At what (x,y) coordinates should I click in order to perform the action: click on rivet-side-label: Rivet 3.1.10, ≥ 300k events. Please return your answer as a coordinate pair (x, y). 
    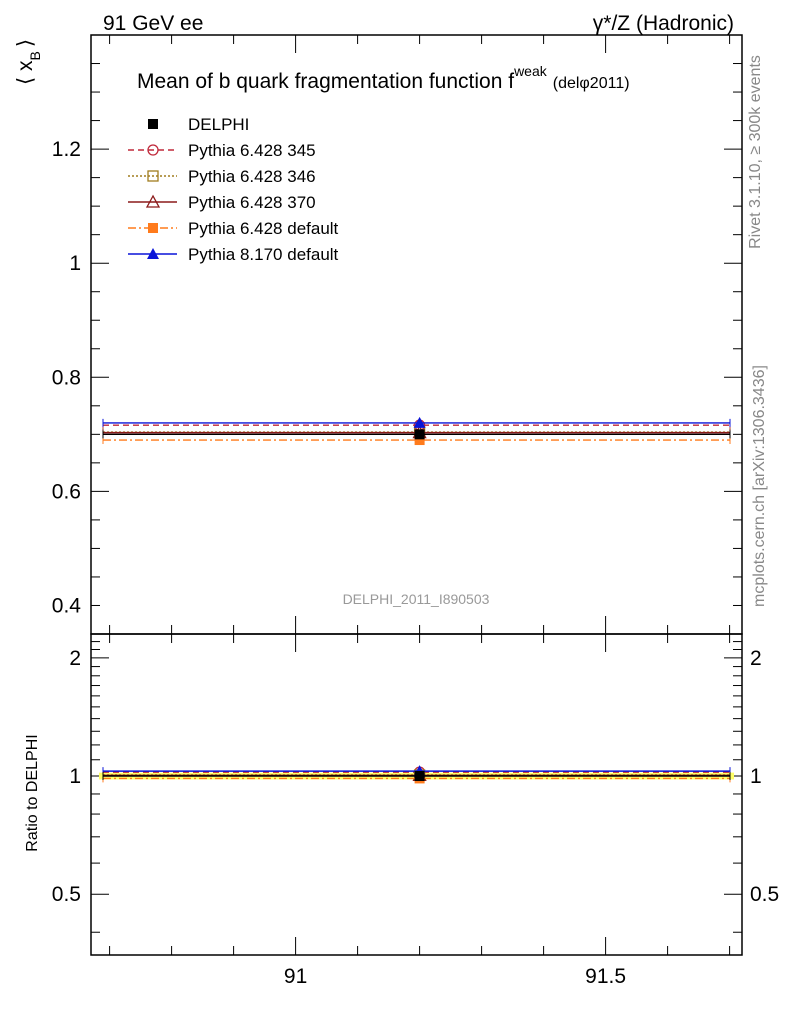
    Looking at the image, I should click on (755, 152).